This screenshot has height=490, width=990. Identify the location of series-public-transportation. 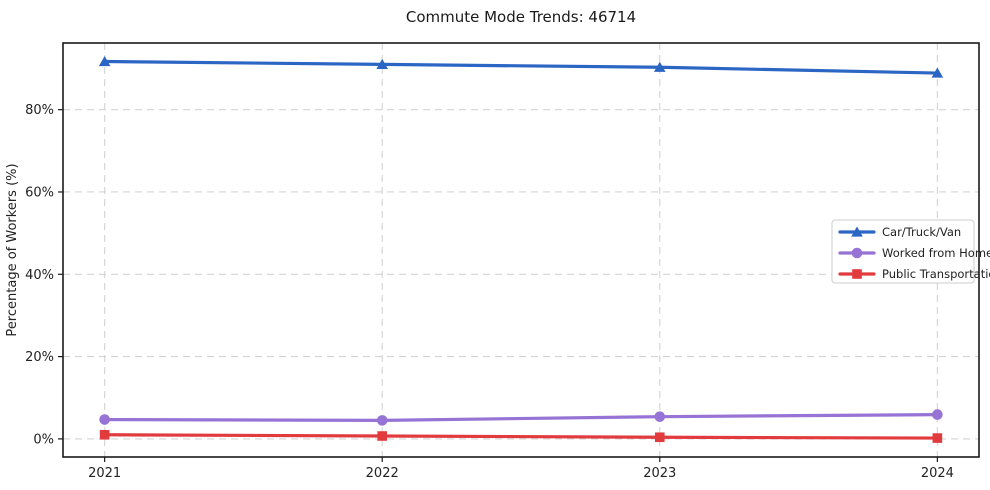
(521, 436).